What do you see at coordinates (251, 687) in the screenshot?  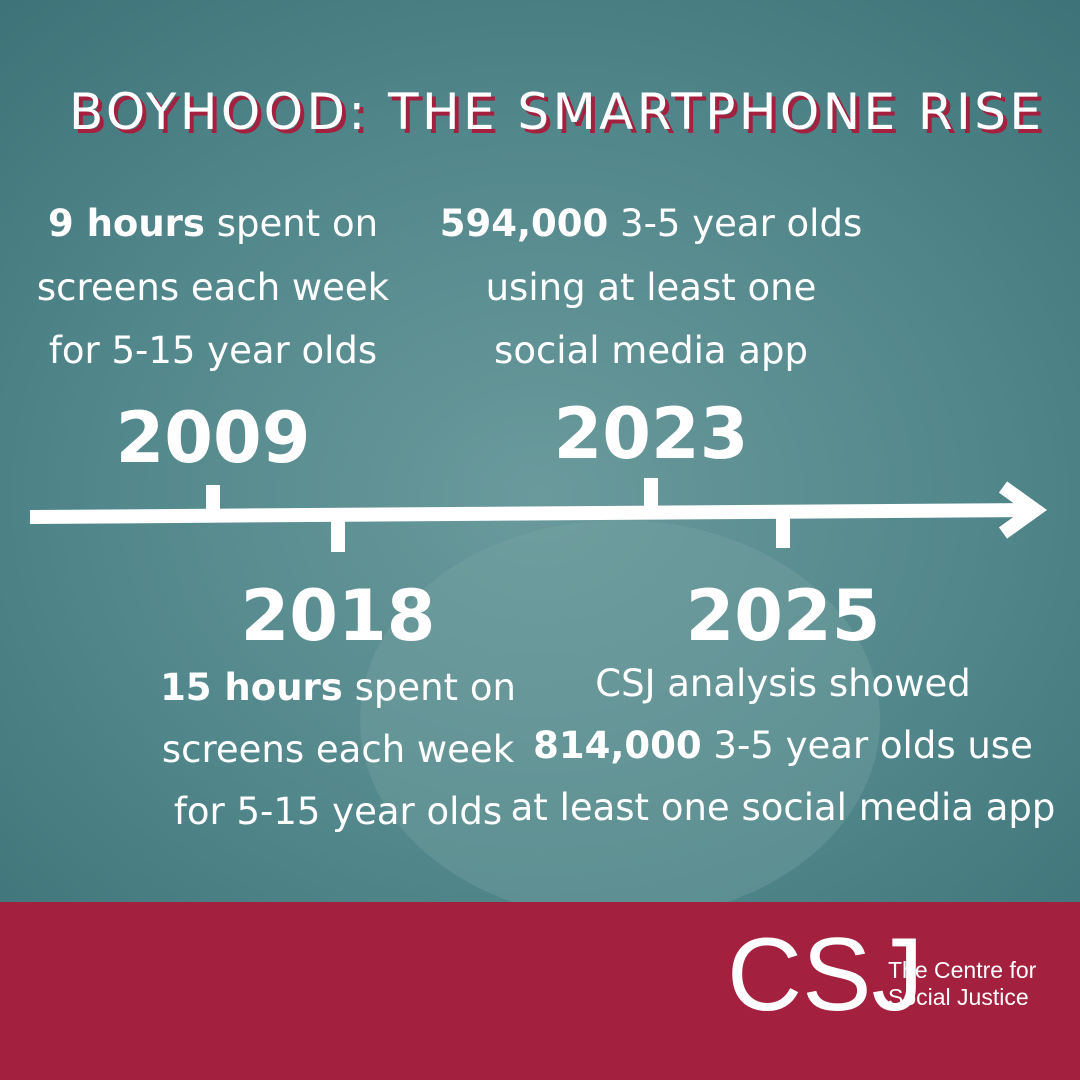 I see `event-highlight: 15 hours` at bounding box center [251, 687].